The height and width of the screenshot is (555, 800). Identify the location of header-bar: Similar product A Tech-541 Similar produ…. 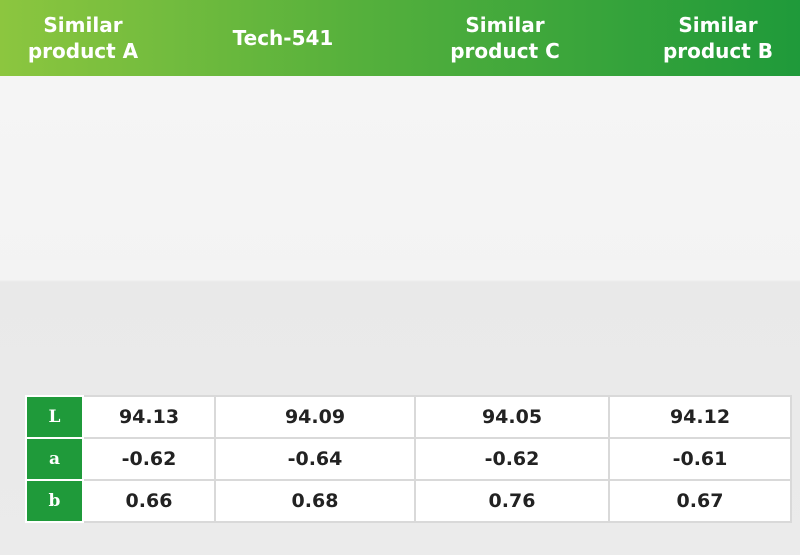
(400, 38).